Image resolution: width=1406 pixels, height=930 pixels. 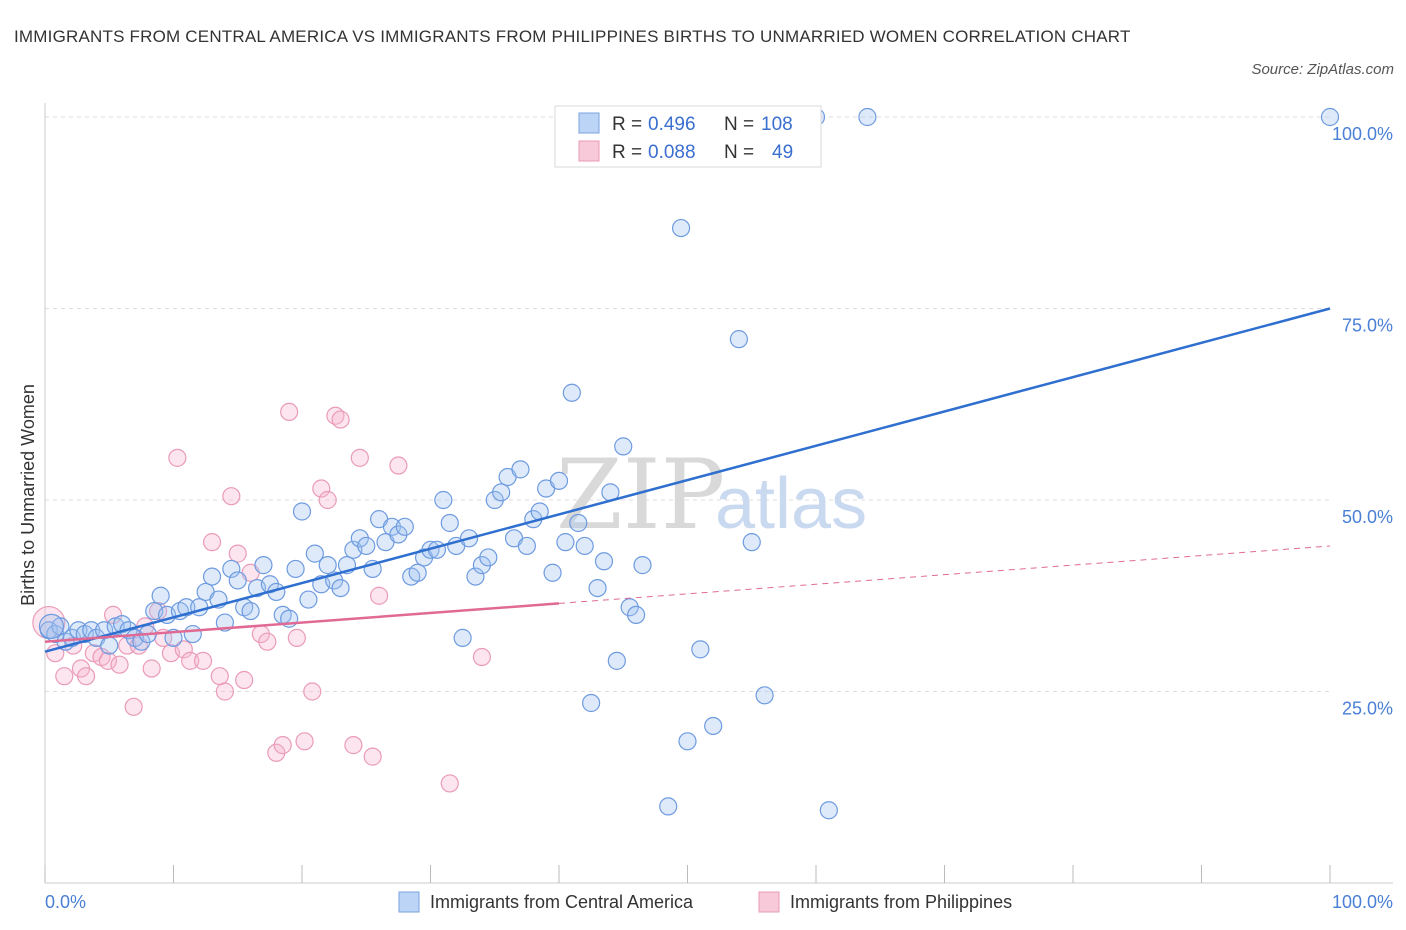 I want to click on legend-n-value-1: 108, so click(x=777, y=124).